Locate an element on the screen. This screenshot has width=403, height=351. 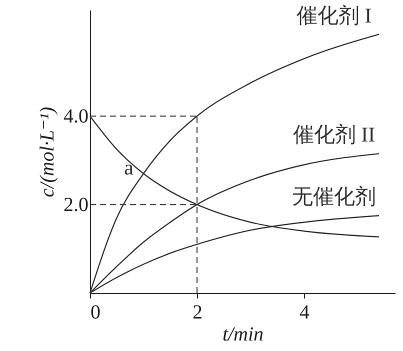
x-tick-label: 4 is located at coordinates (305, 313).